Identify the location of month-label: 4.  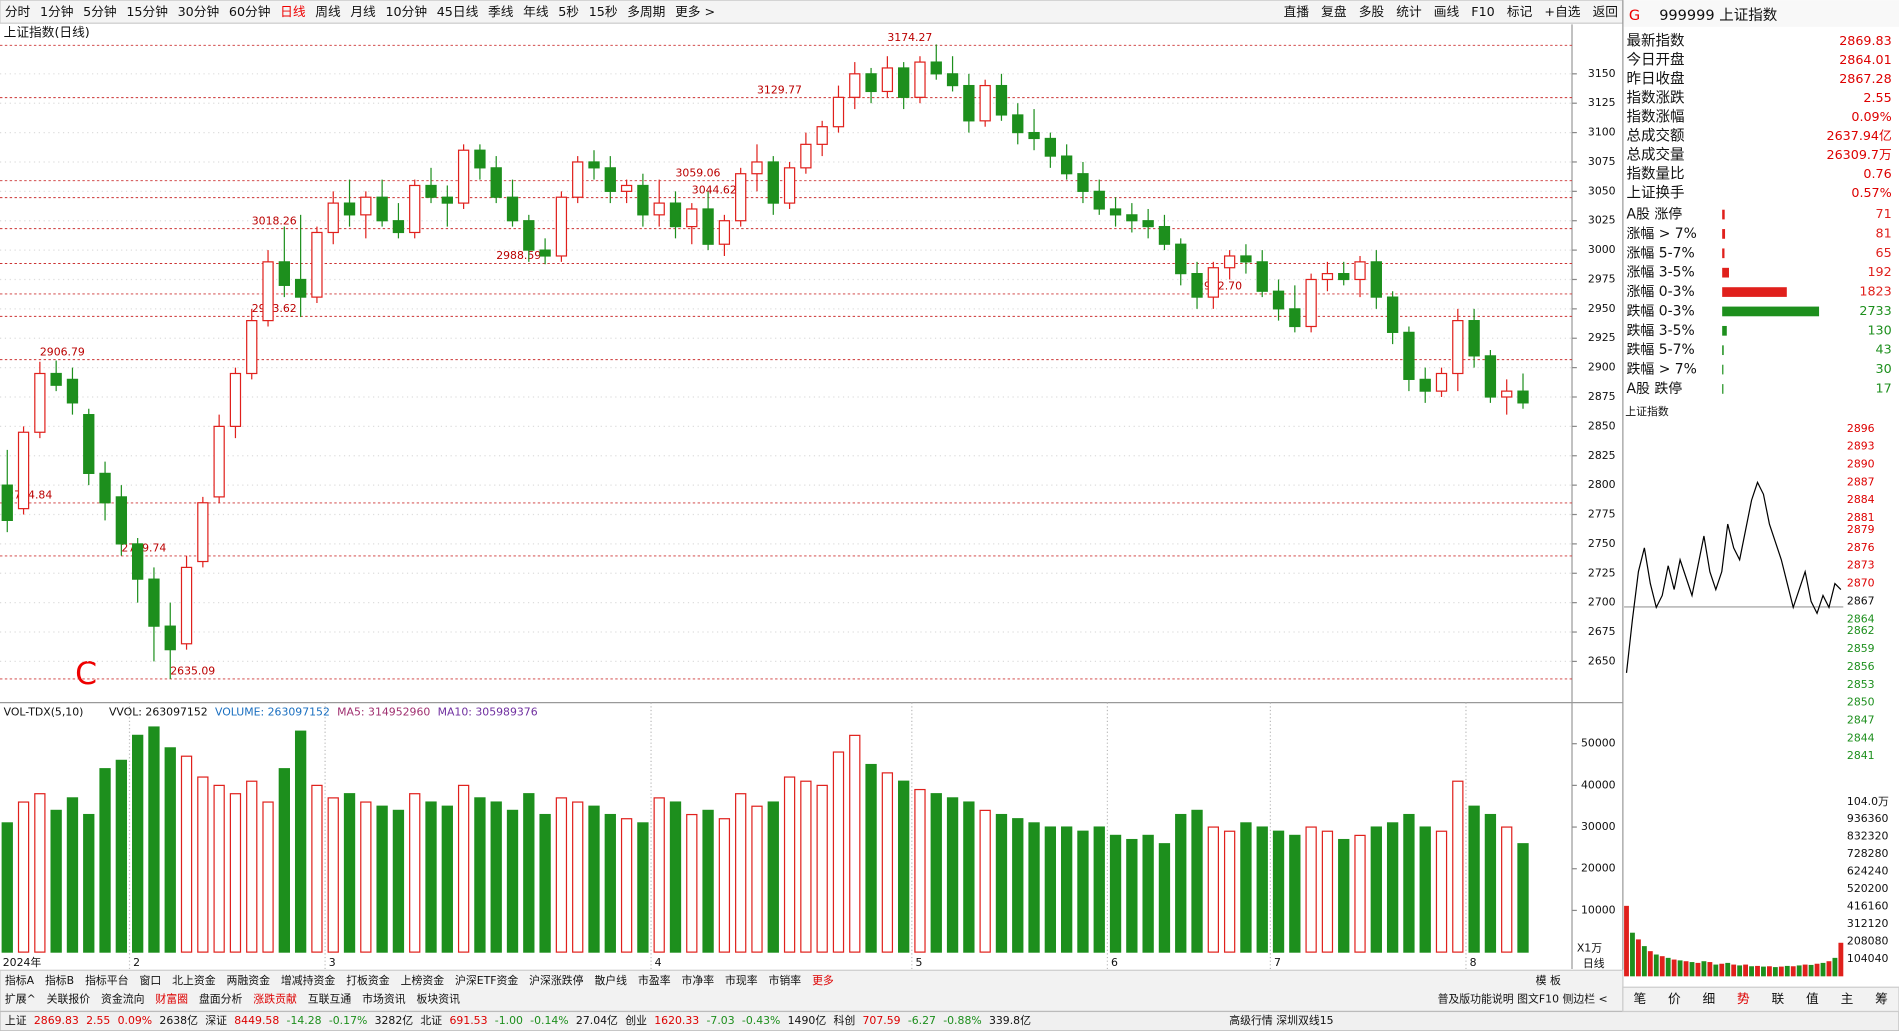
(658, 962).